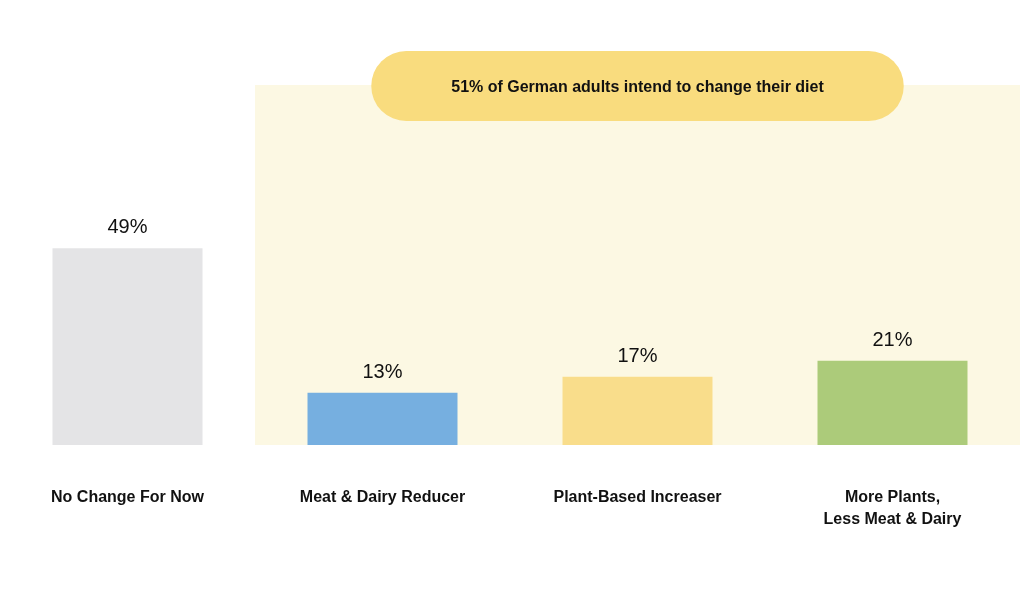 The width and height of the screenshot is (1024, 614). I want to click on data-label: 17%, so click(637, 354).